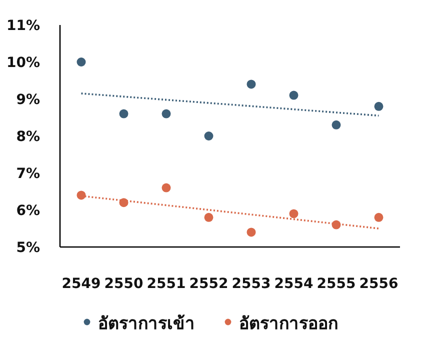 The width and height of the screenshot is (422, 350). What do you see at coordinates (28, 211) in the screenshot?
I see `y-tick-label: 6%` at bounding box center [28, 211].